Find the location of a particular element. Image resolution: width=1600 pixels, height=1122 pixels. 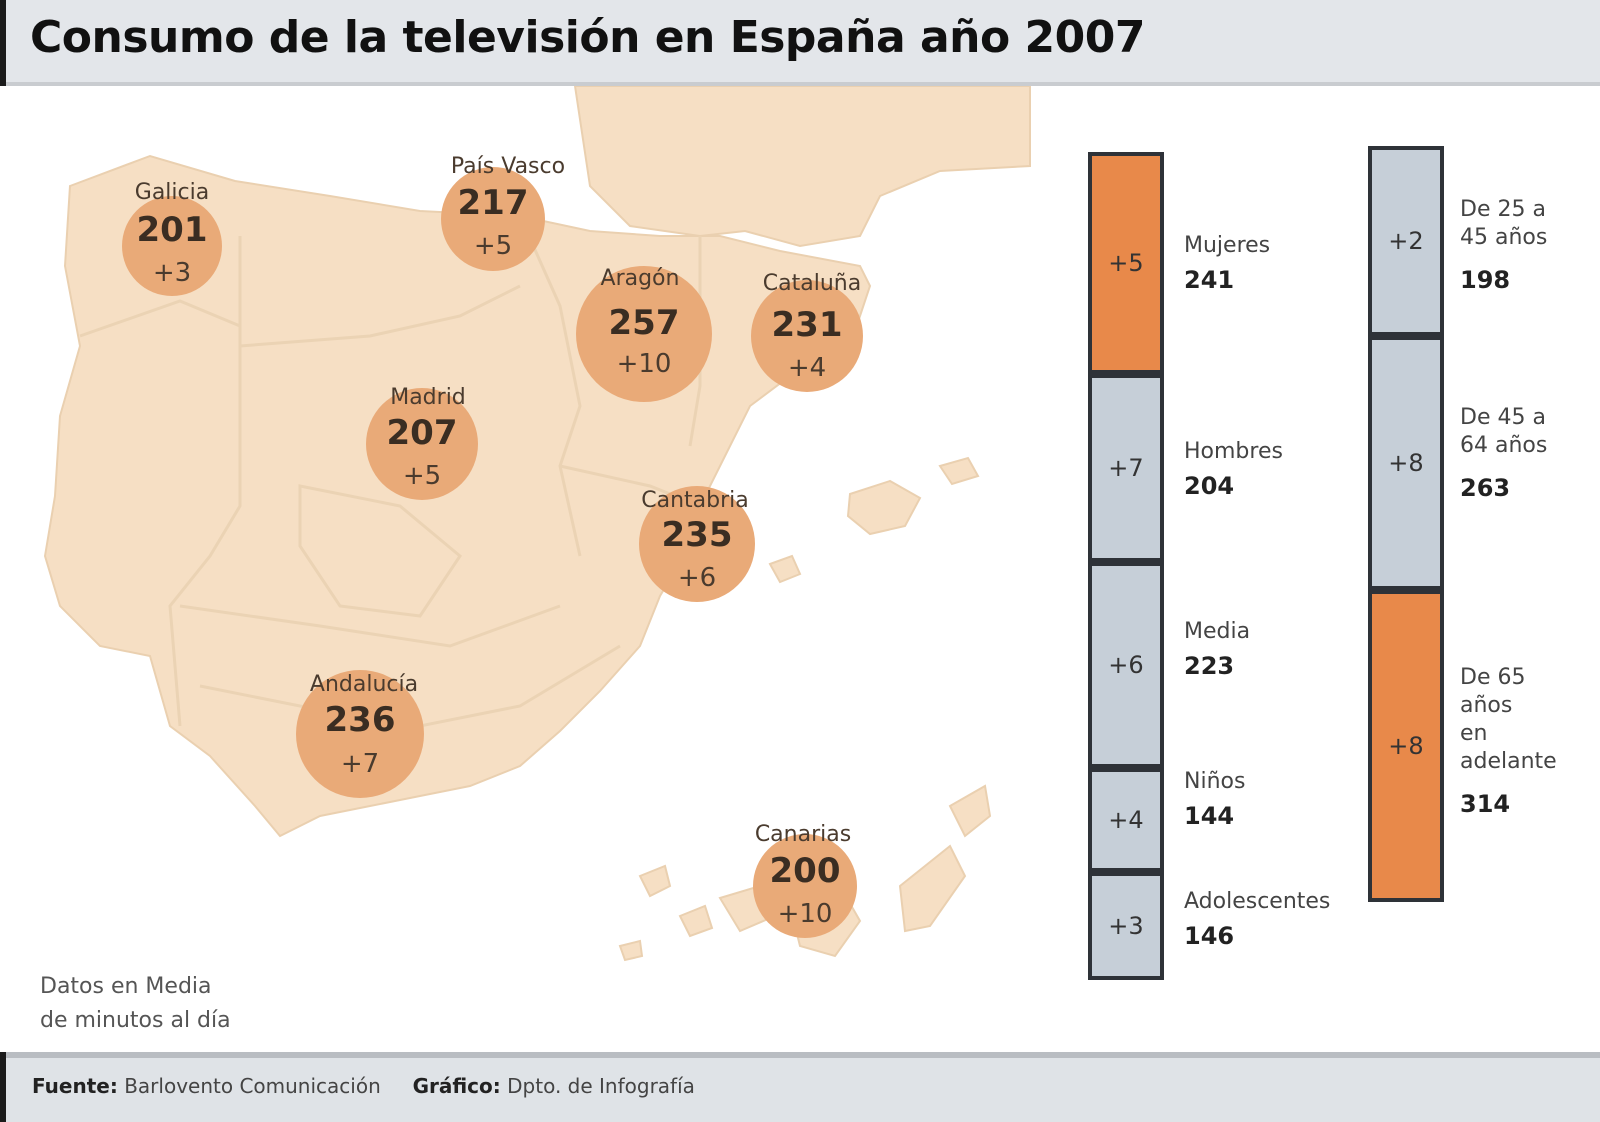

label-line: De 65 is located at coordinates (1493, 677).